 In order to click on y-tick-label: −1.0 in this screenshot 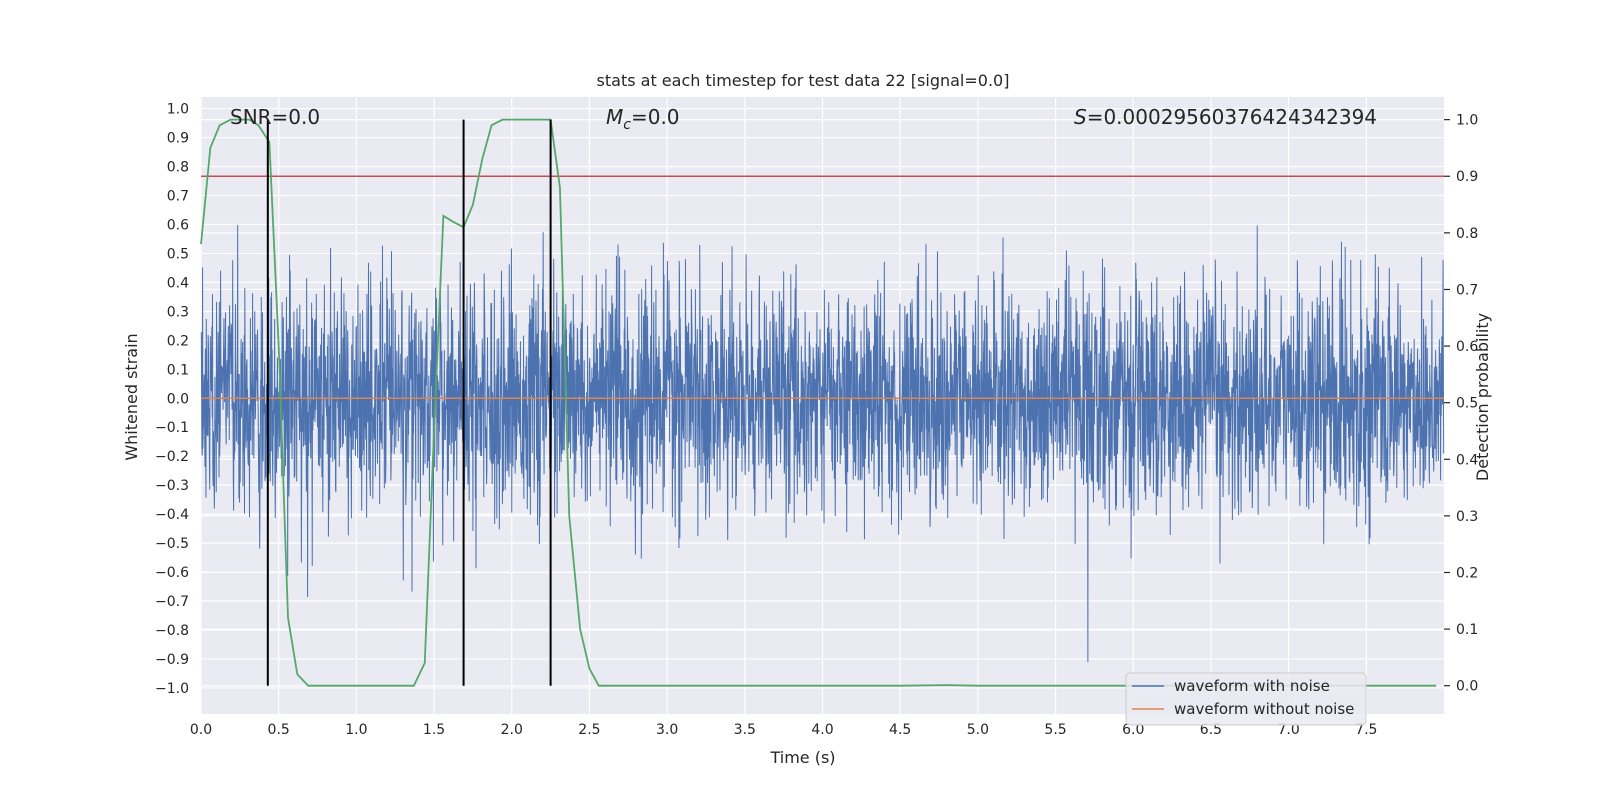, I will do `click(172, 689)`.